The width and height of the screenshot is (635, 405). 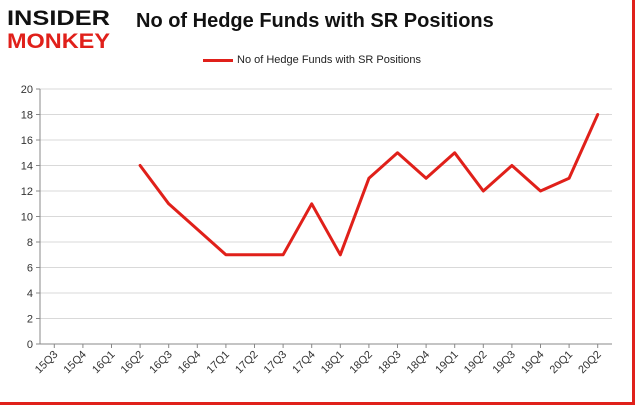 What do you see at coordinates (30, 345) in the screenshot?
I see `y-tick-label: 0` at bounding box center [30, 345].